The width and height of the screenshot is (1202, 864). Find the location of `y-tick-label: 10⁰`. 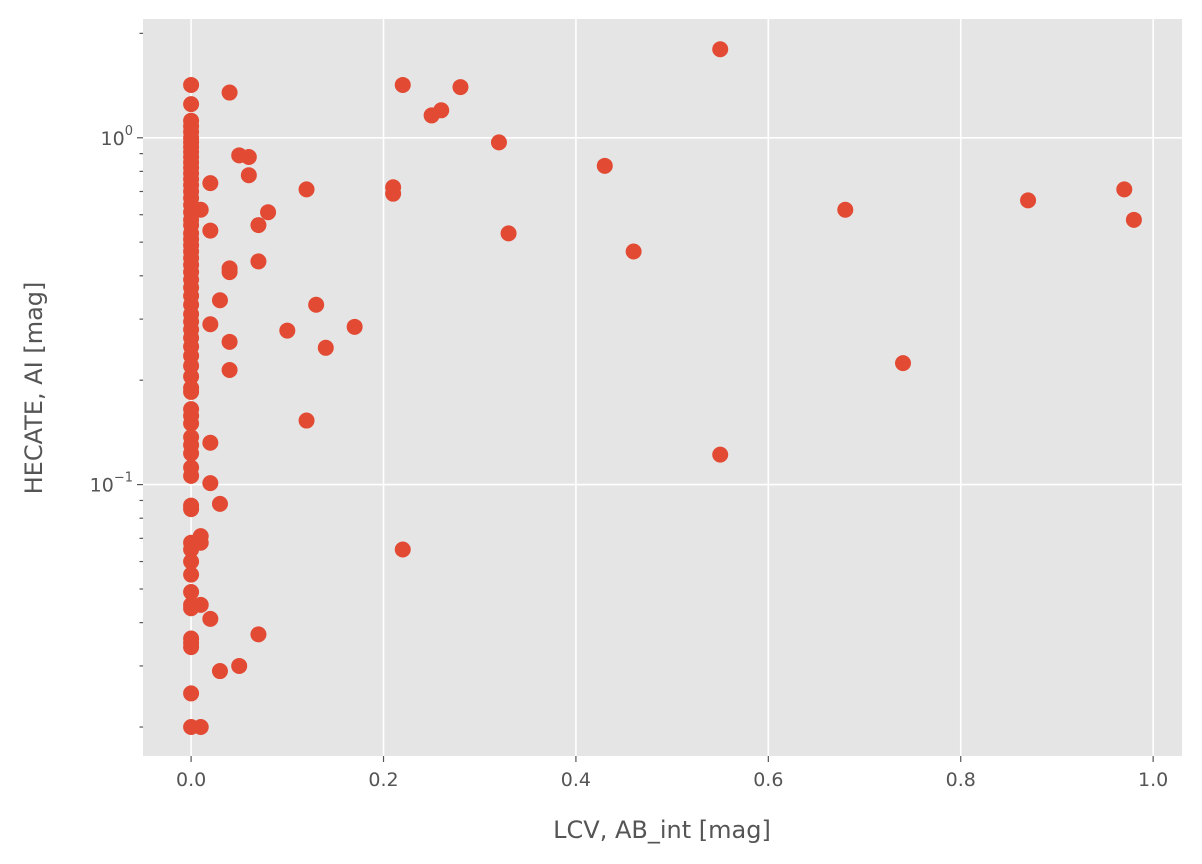

y-tick-label: 10⁰ is located at coordinates (117, 137).